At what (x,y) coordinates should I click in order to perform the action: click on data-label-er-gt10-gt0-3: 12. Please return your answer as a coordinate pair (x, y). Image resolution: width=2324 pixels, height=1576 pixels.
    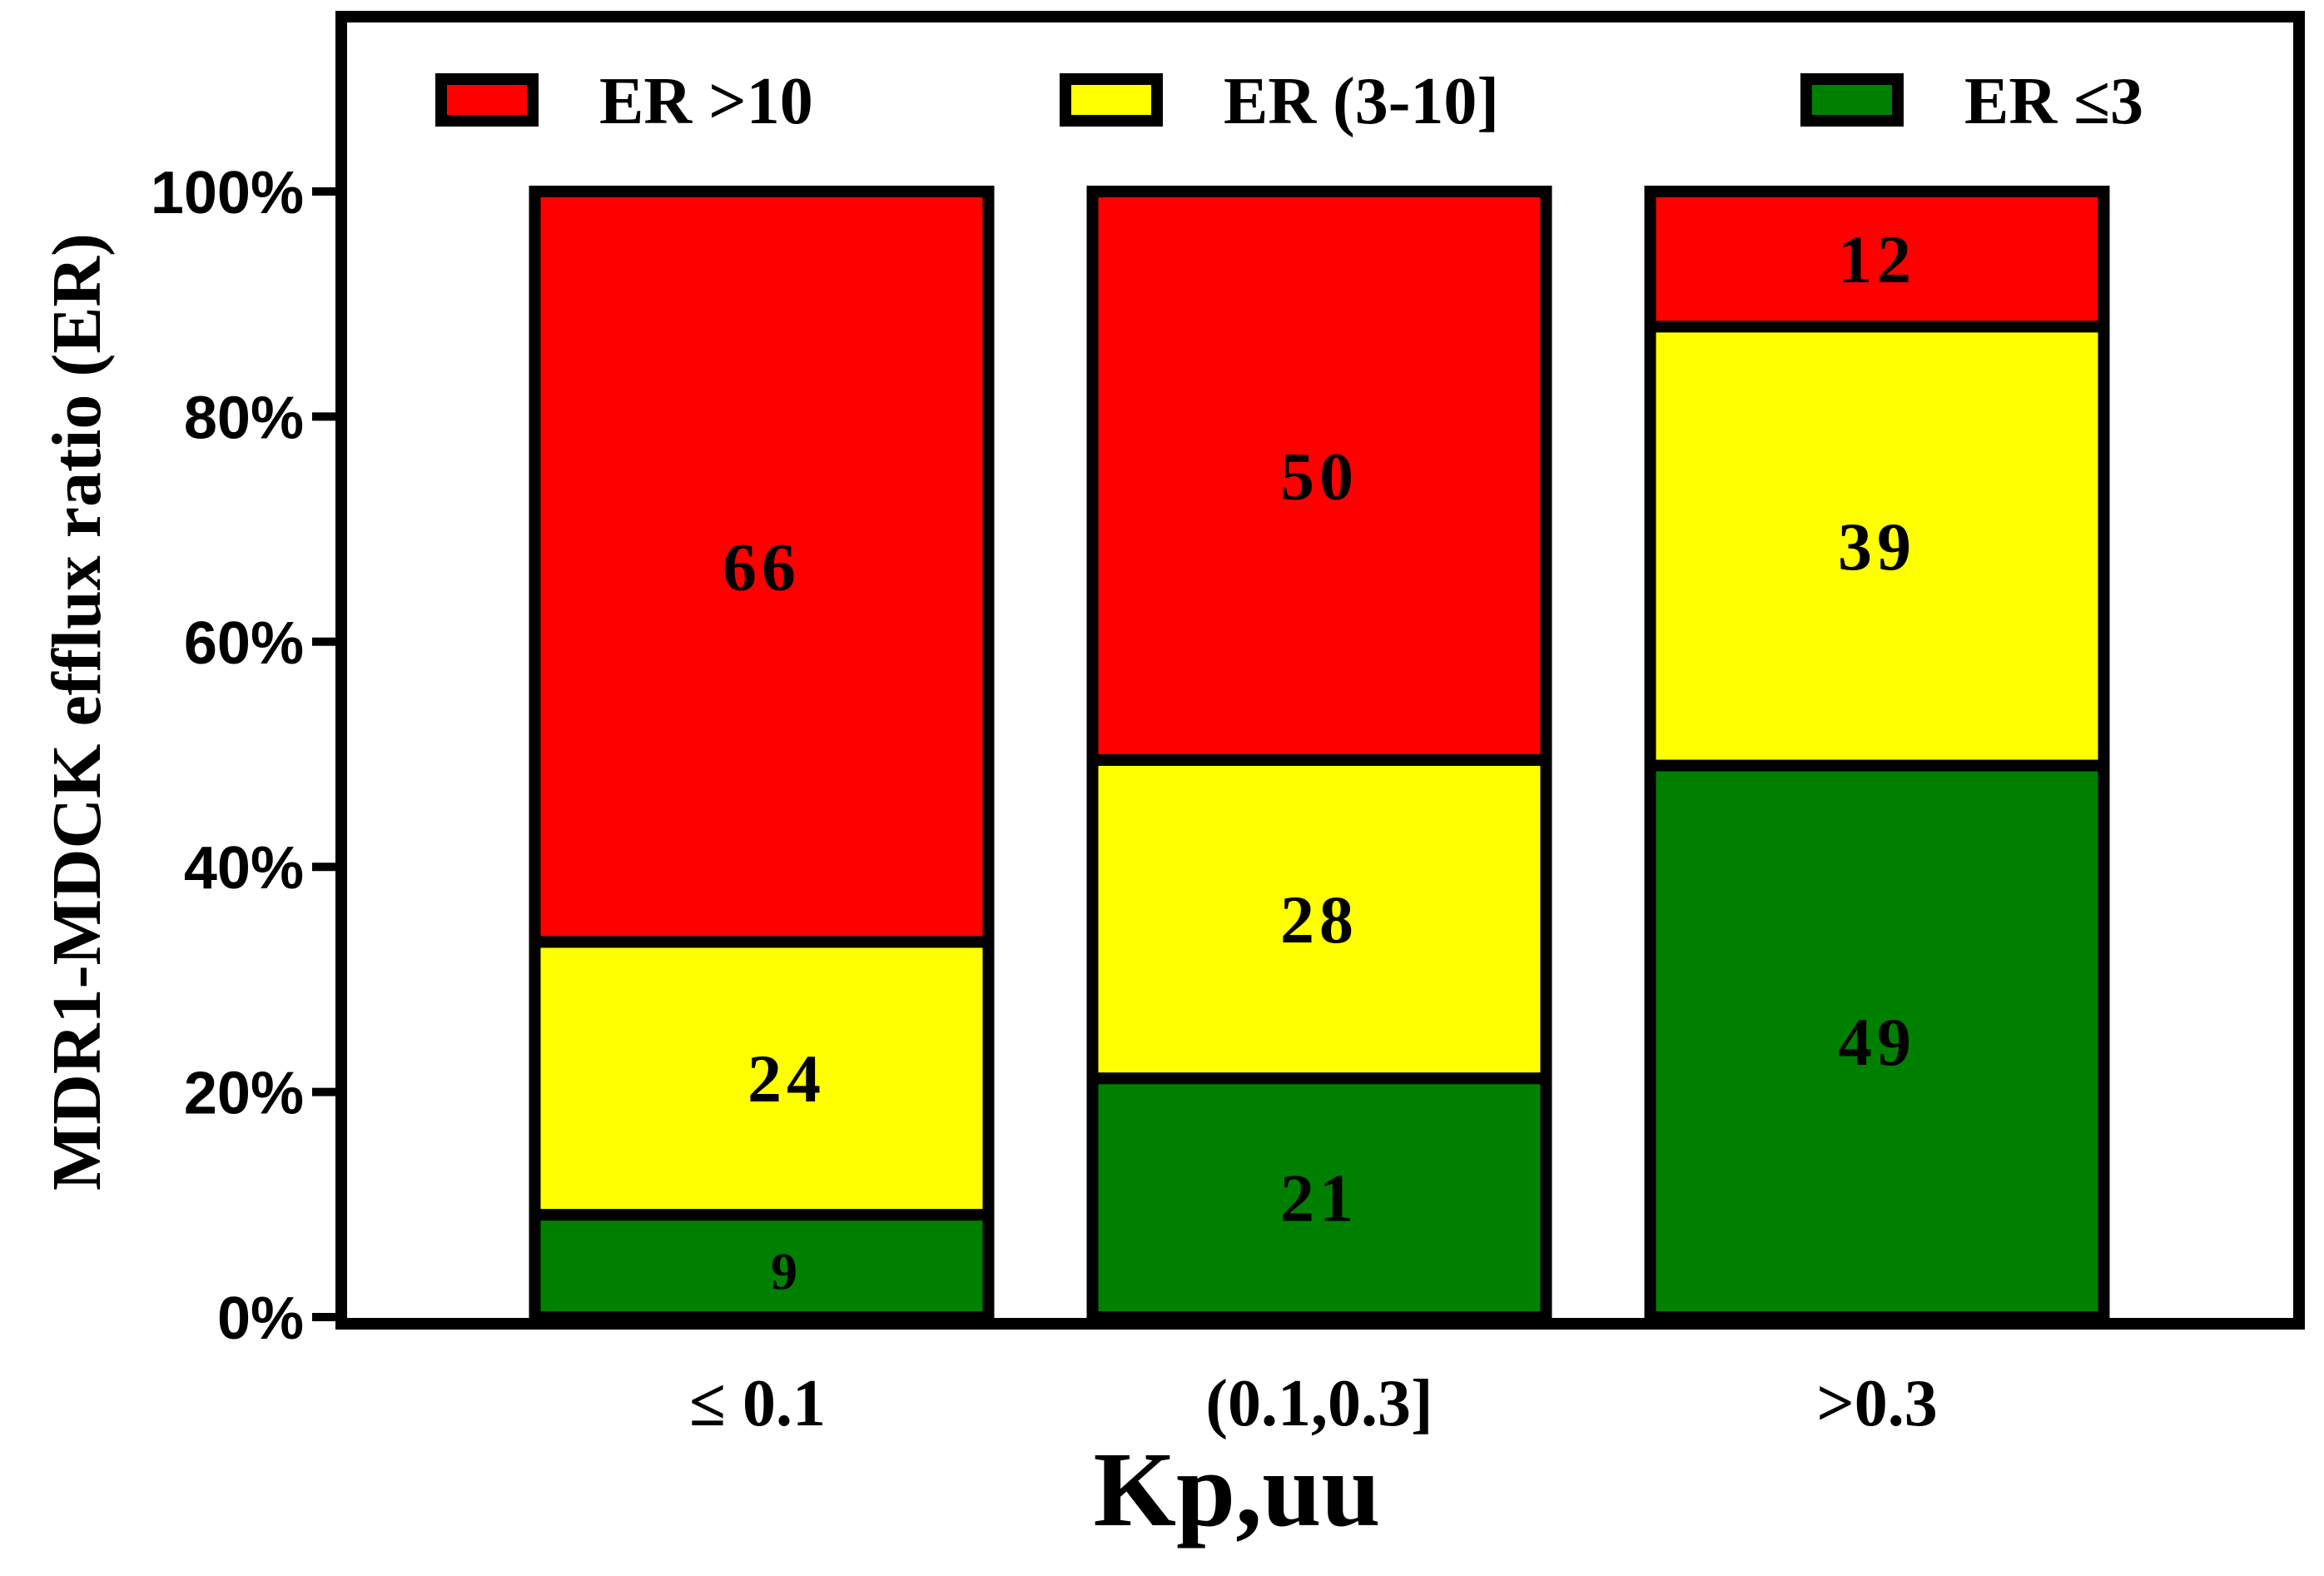
    Looking at the image, I should click on (1877, 259).